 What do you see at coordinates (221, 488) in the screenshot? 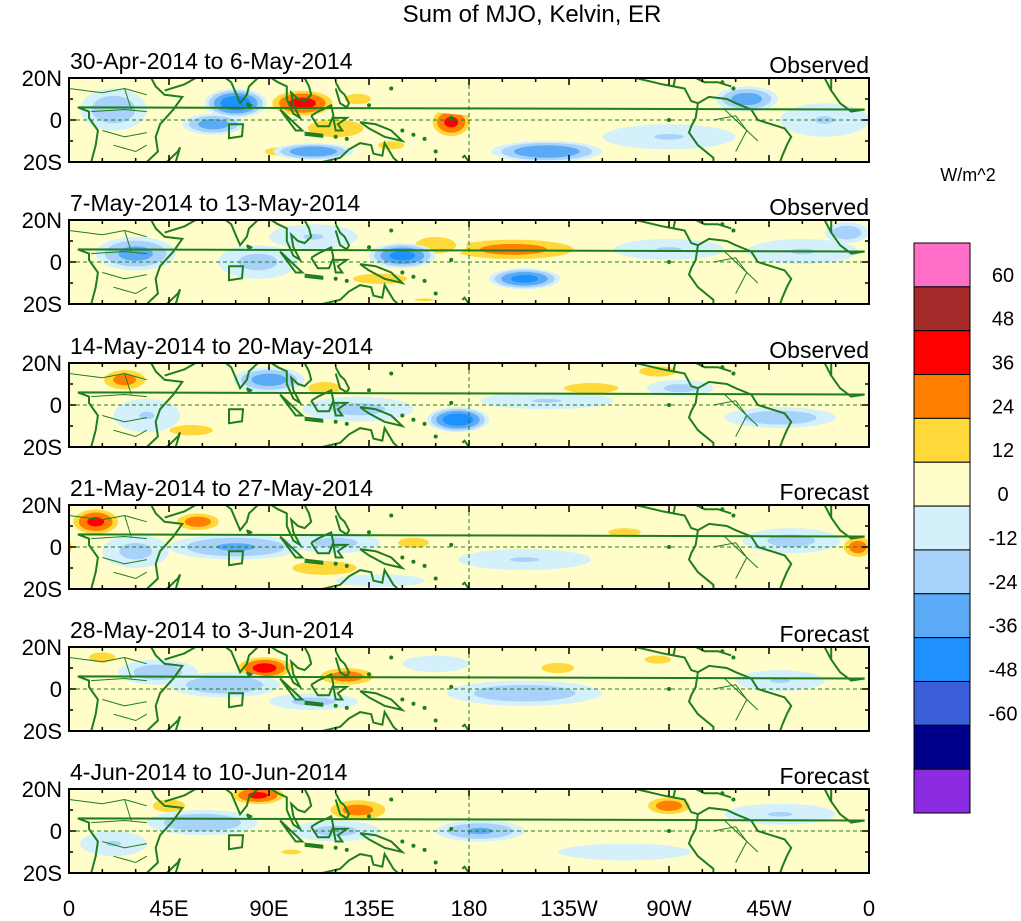
I see `panel-date-range: 21-May-2014 to 27-May-2014` at bounding box center [221, 488].